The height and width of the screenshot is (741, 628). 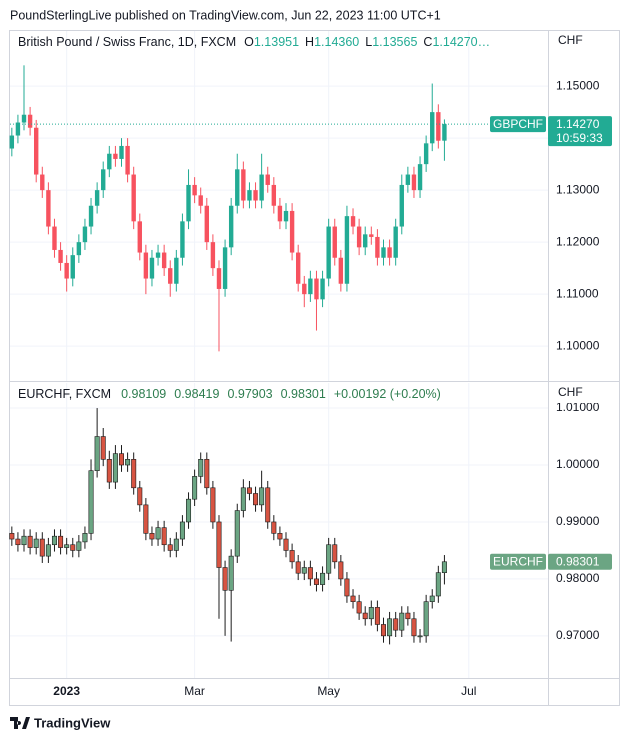 What do you see at coordinates (394, 42) in the screenshot?
I see `legend-value: 1.13565` at bounding box center [394, 42].